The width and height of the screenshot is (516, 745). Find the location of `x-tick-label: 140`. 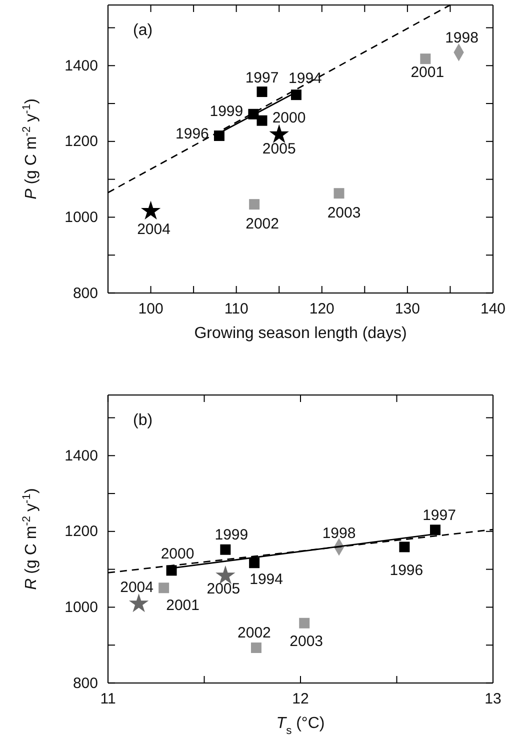

x-tick-label: 140 is located at coordinates (493, 309).